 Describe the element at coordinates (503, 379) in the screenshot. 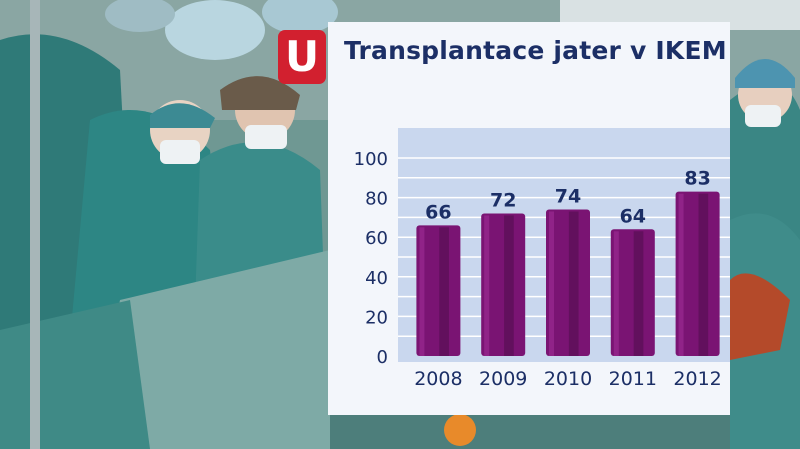

I see `category-label-2009: 2009` at that location.